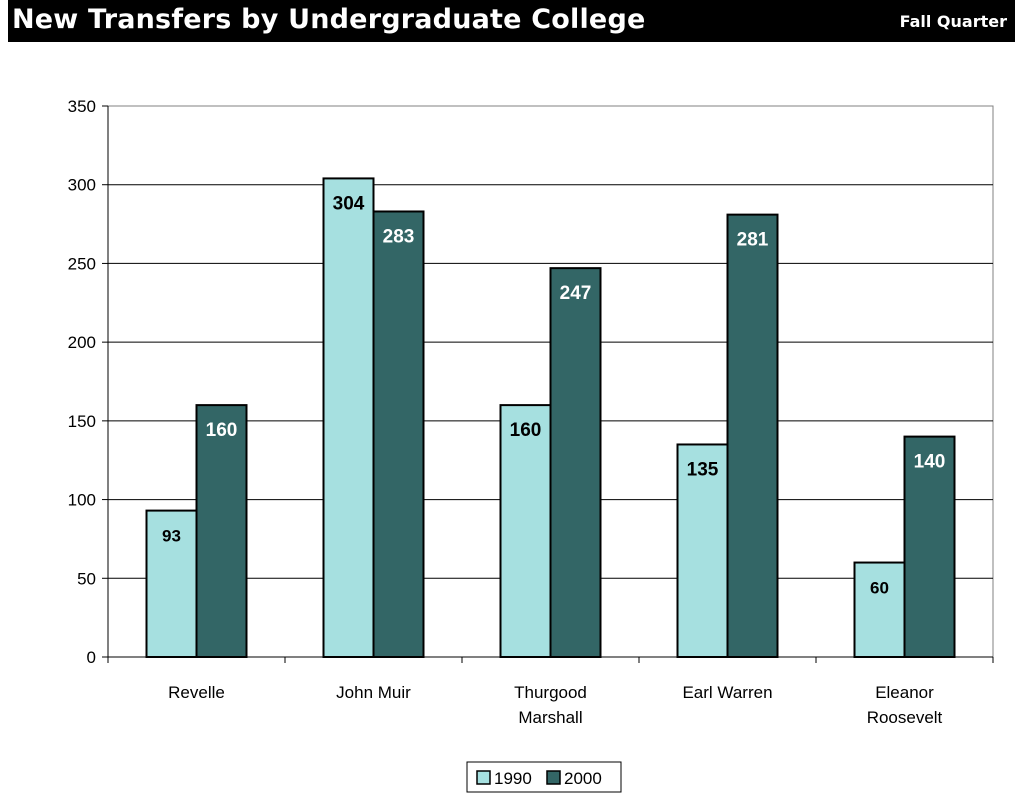 This screenshot has height=793, width=1023. Describe the element at coordinates (349, 203) in the screenshot. I see `data-label: 304` at that location.